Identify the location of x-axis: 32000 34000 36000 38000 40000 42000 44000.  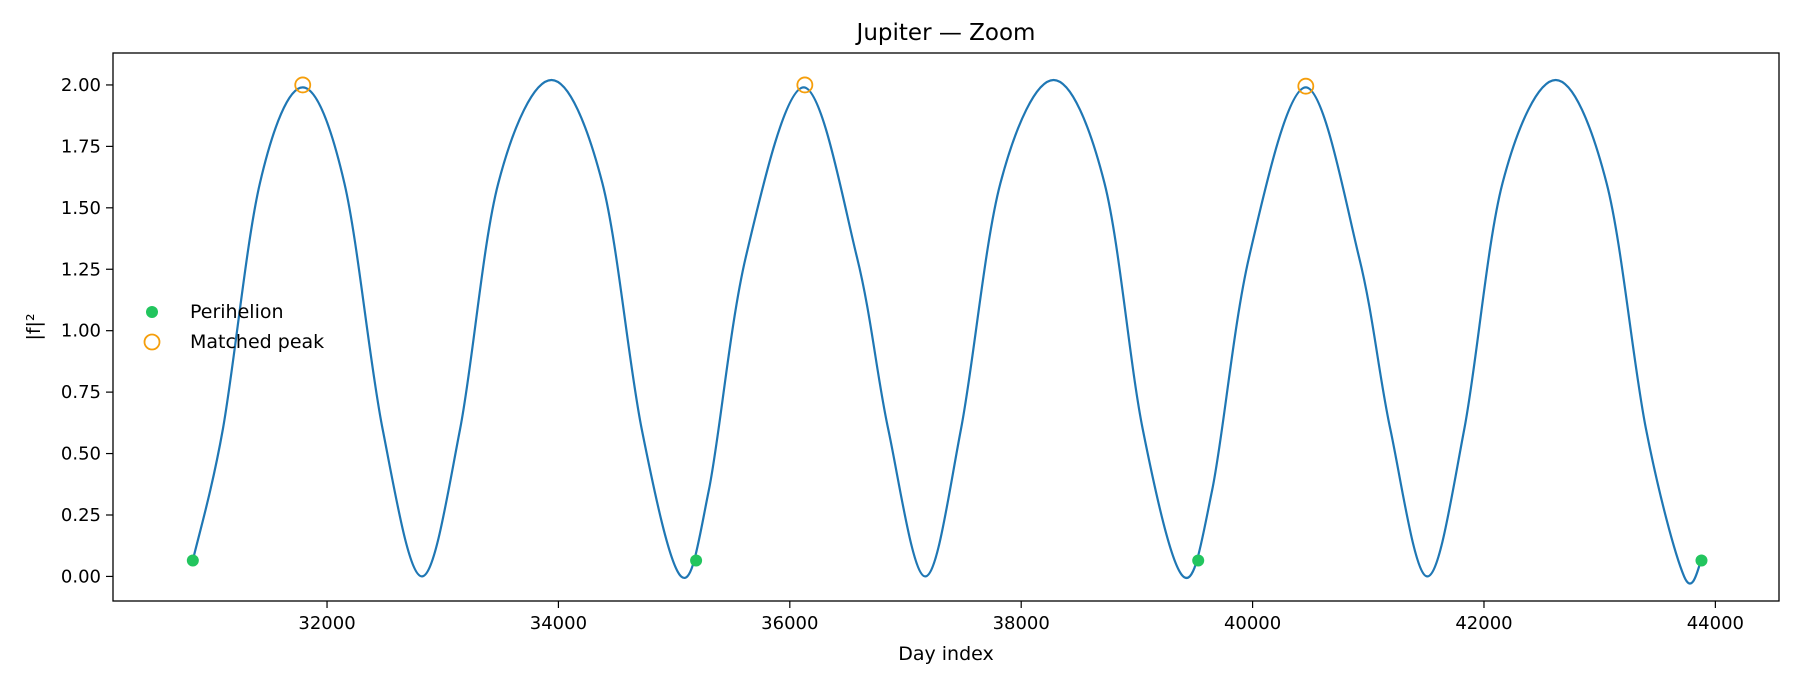
(1021, 617).